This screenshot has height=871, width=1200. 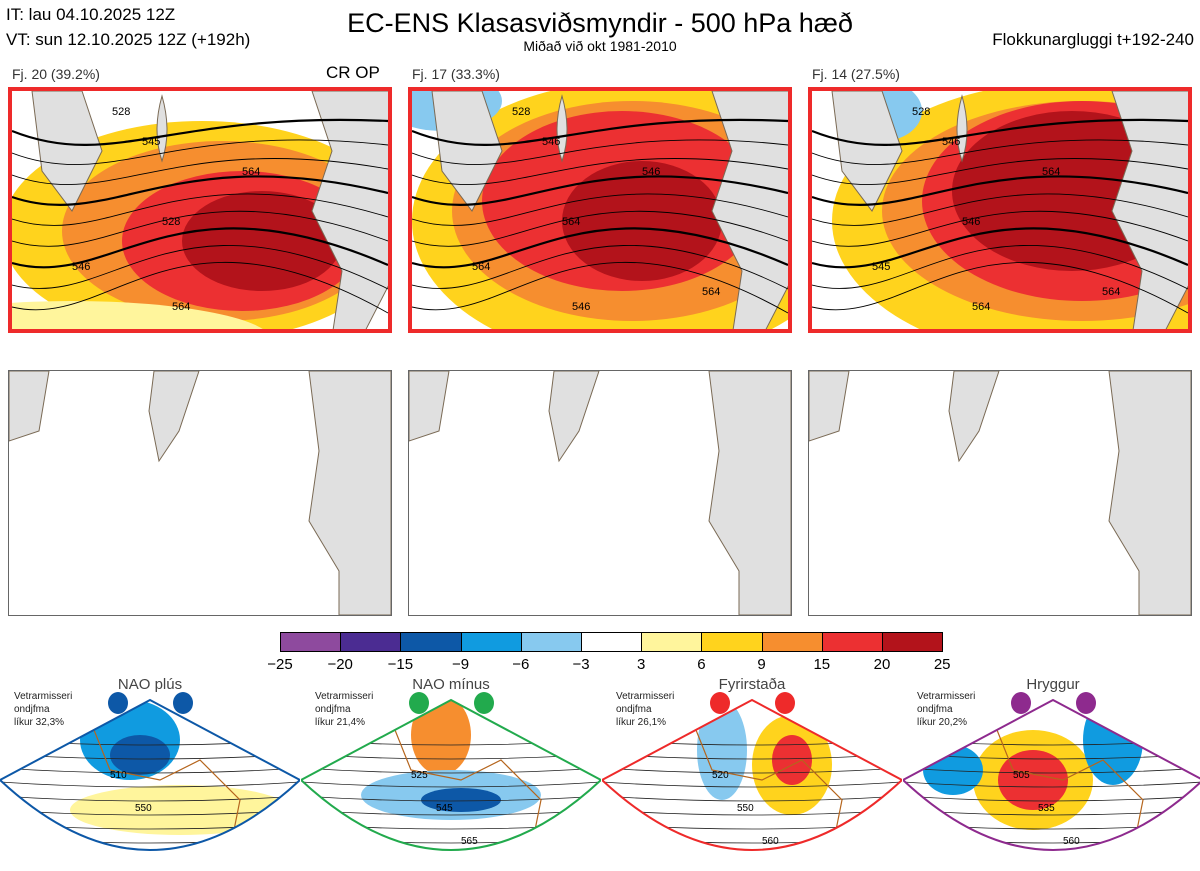 I want to click on contour-label: 525, so click(x=419, y=775).